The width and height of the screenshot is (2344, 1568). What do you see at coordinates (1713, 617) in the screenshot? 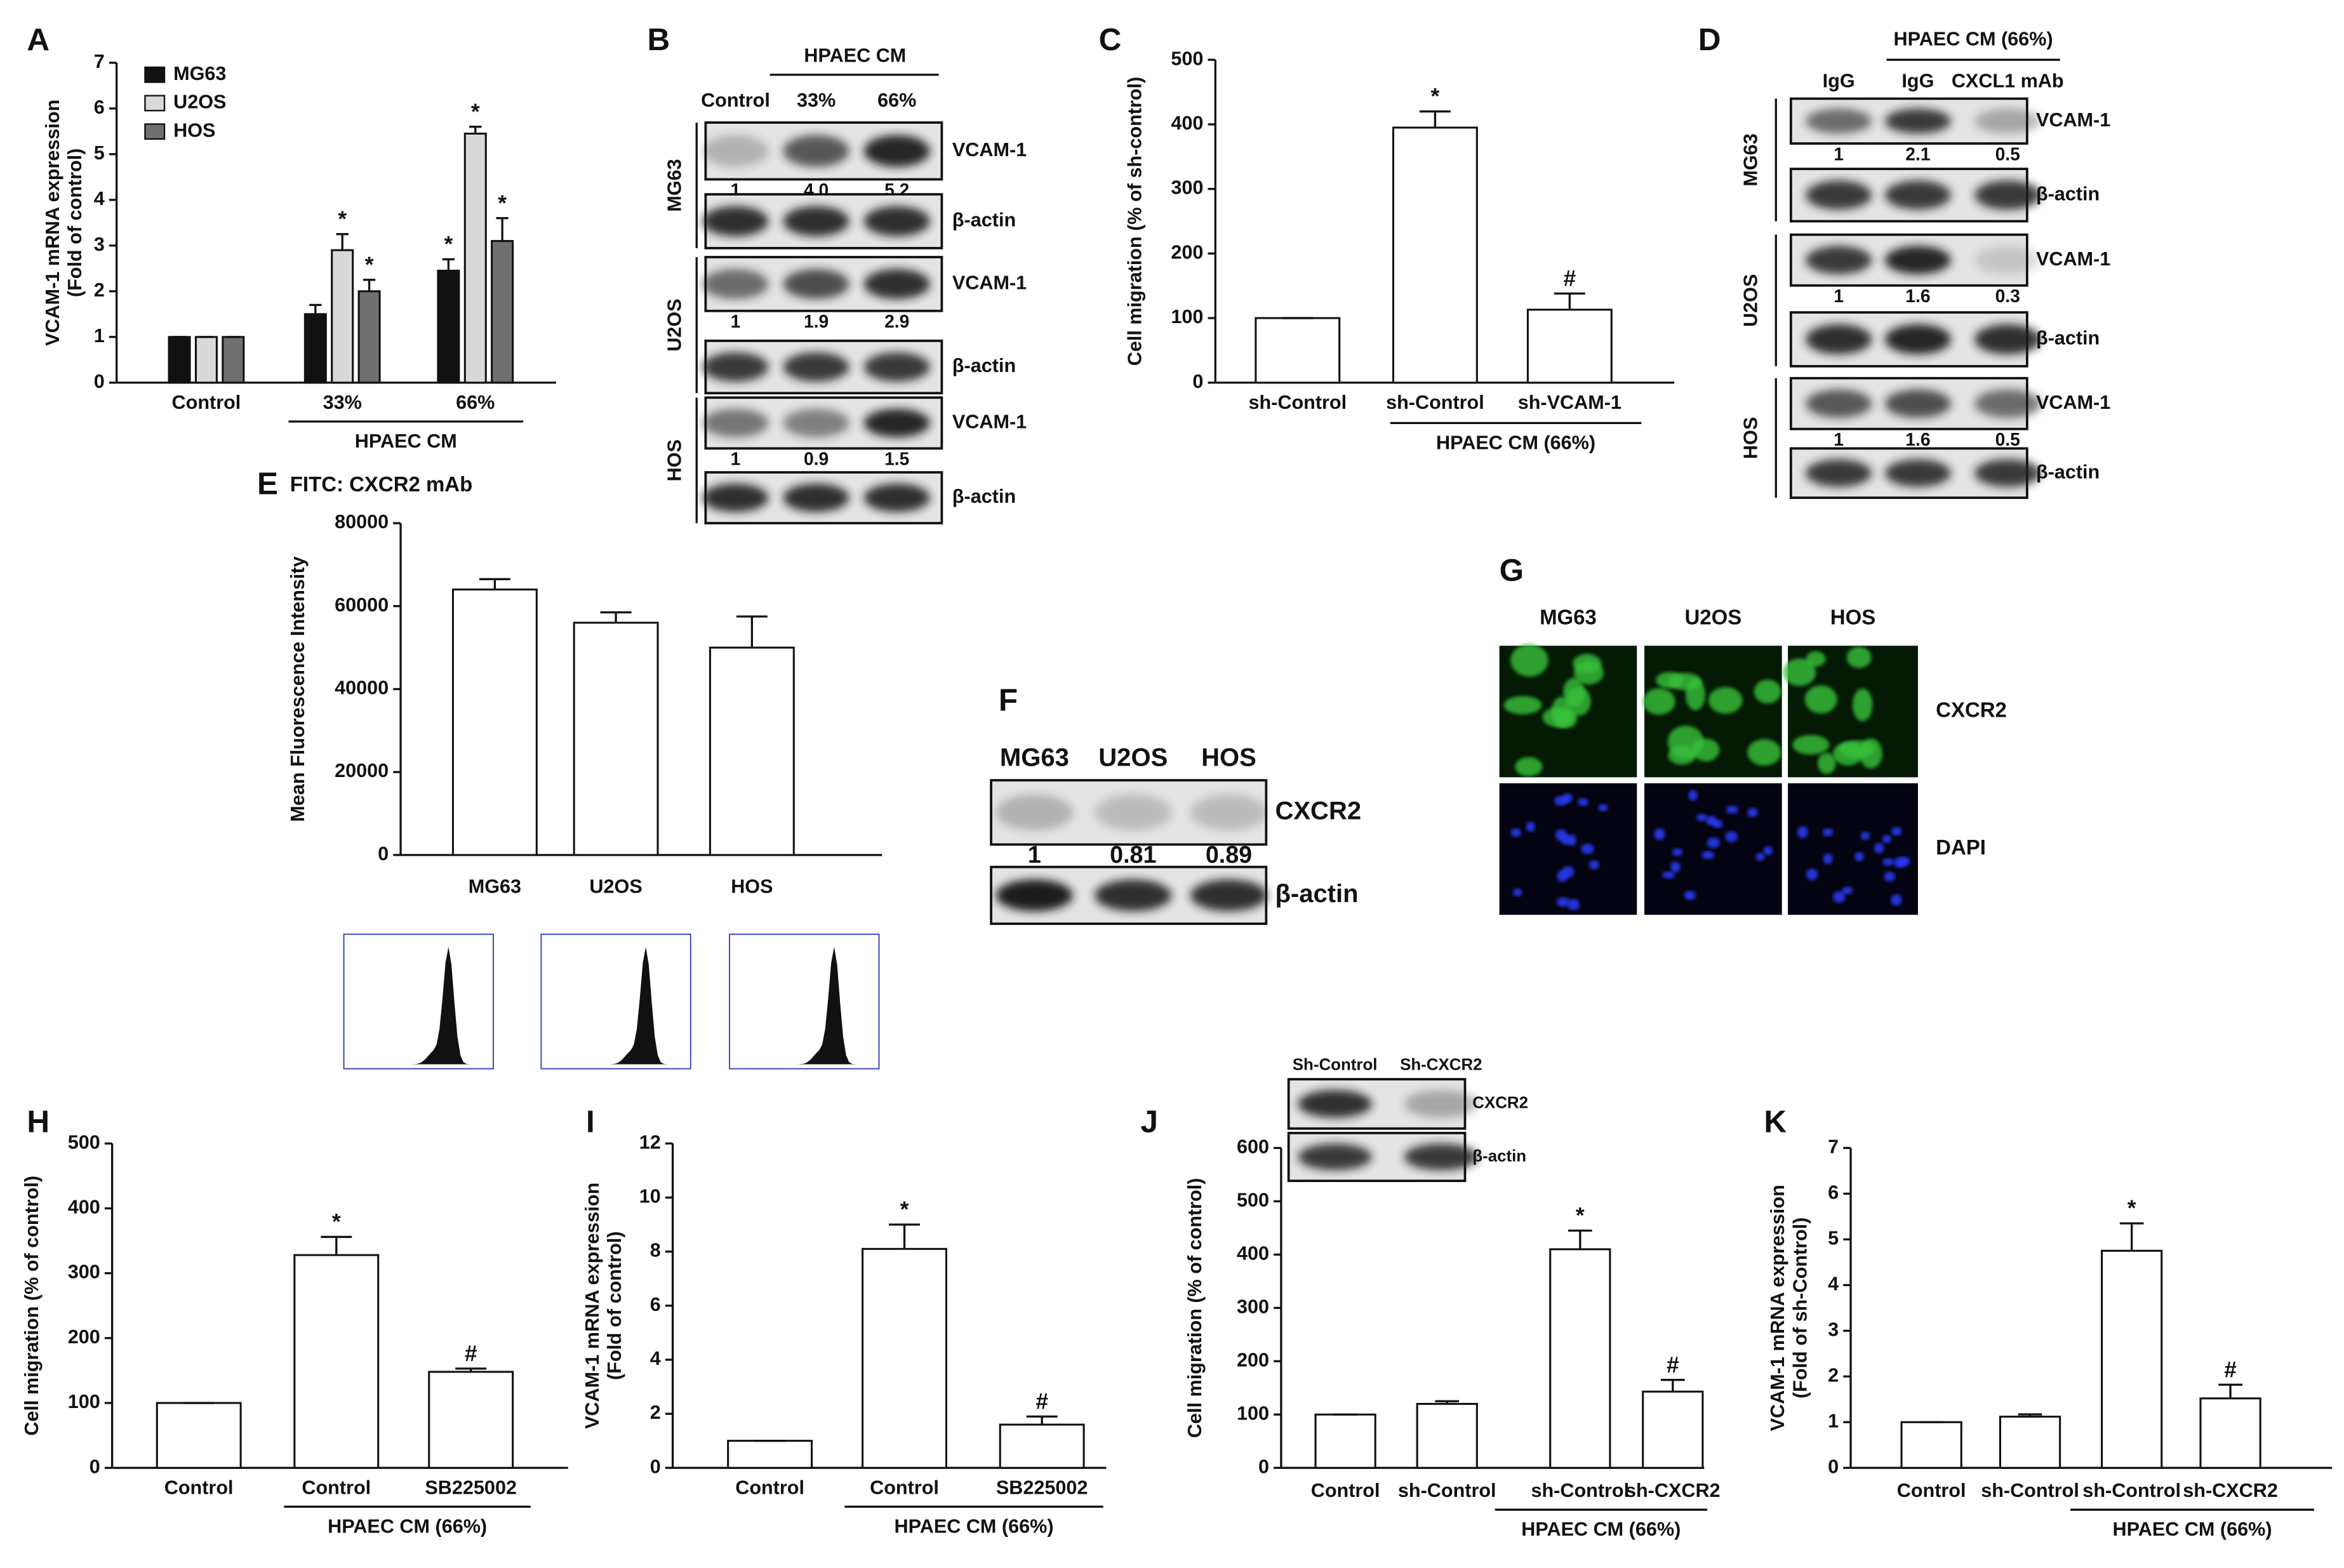
I see `column-label: U2OS` at bounding box center [1713, 617].